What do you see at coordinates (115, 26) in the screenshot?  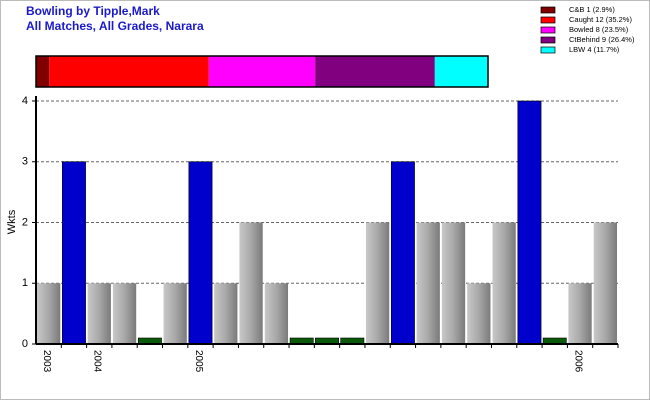 I see `chart-subtitle: All Matches, All Grades, Narara` at bounding box center [115, 26].